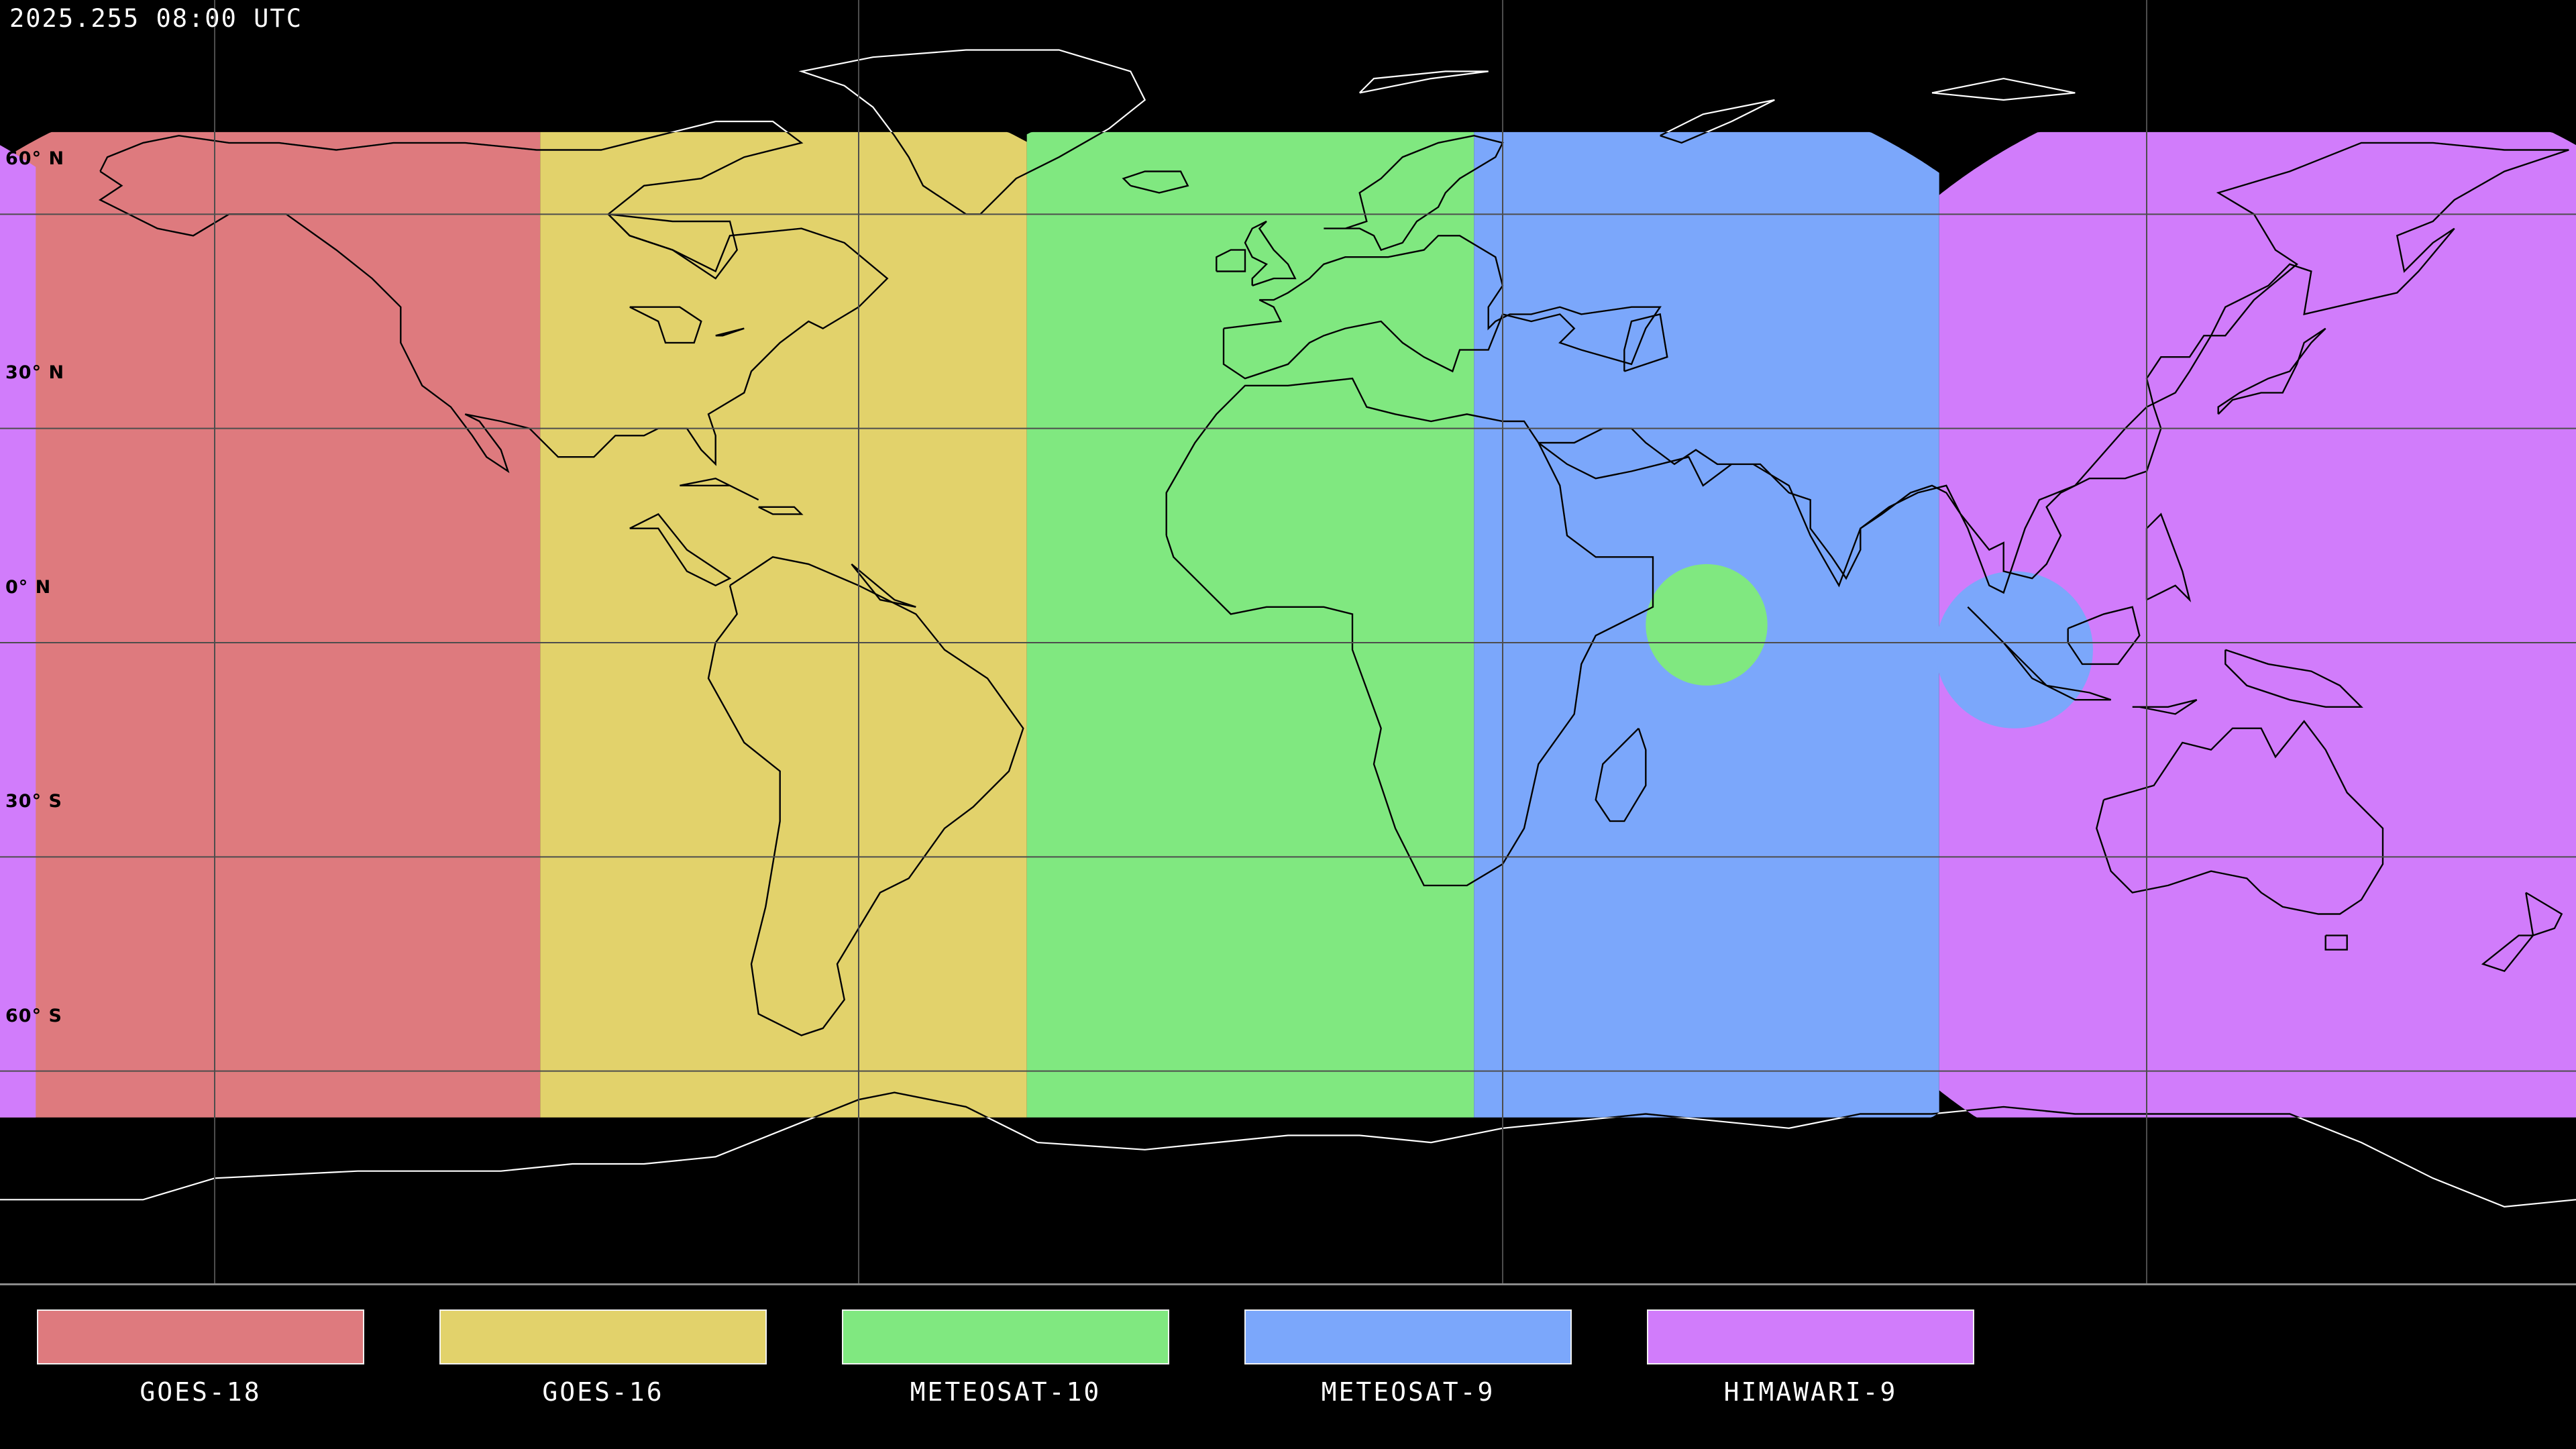  What do you see at coordinates (1409, 1367) in the screenshot?
I see `legend-item-meteosat-9: METEOSAT-9` at bounding box center [1409, 1367].